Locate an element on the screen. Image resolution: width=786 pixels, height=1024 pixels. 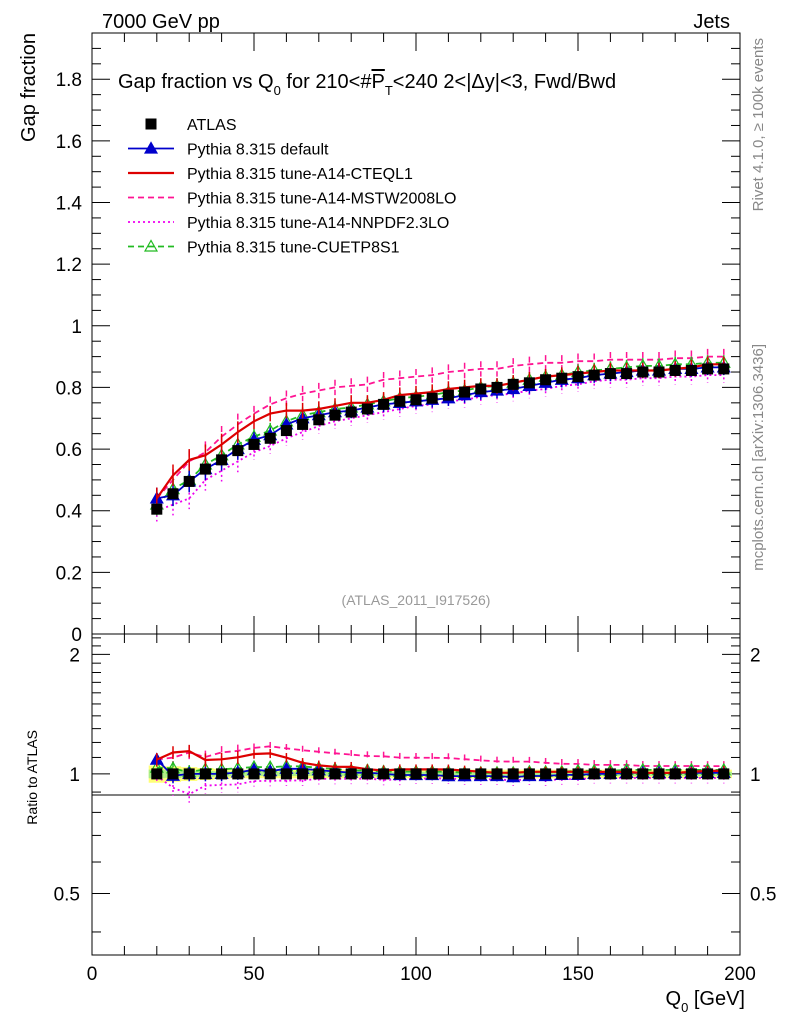
x-tick-label: 200 is located at coordinates (740, 974).